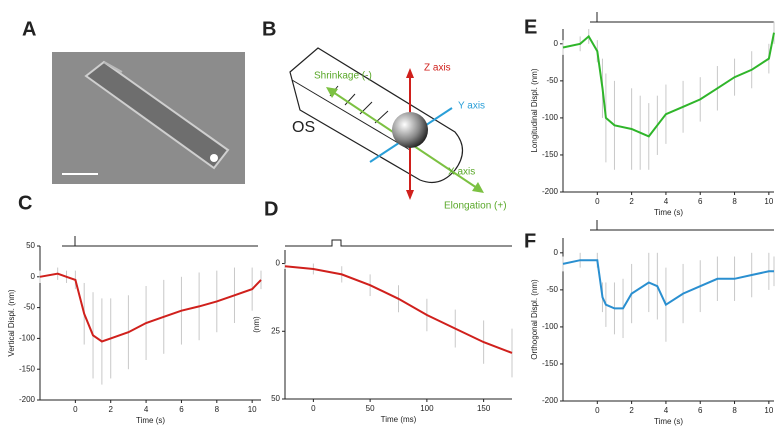 This screenshot has width=775, height=433. What do you see at coordinates (269, 29) in the screenshot?
I see `panel-label: B` at bounding box center [269, 29].